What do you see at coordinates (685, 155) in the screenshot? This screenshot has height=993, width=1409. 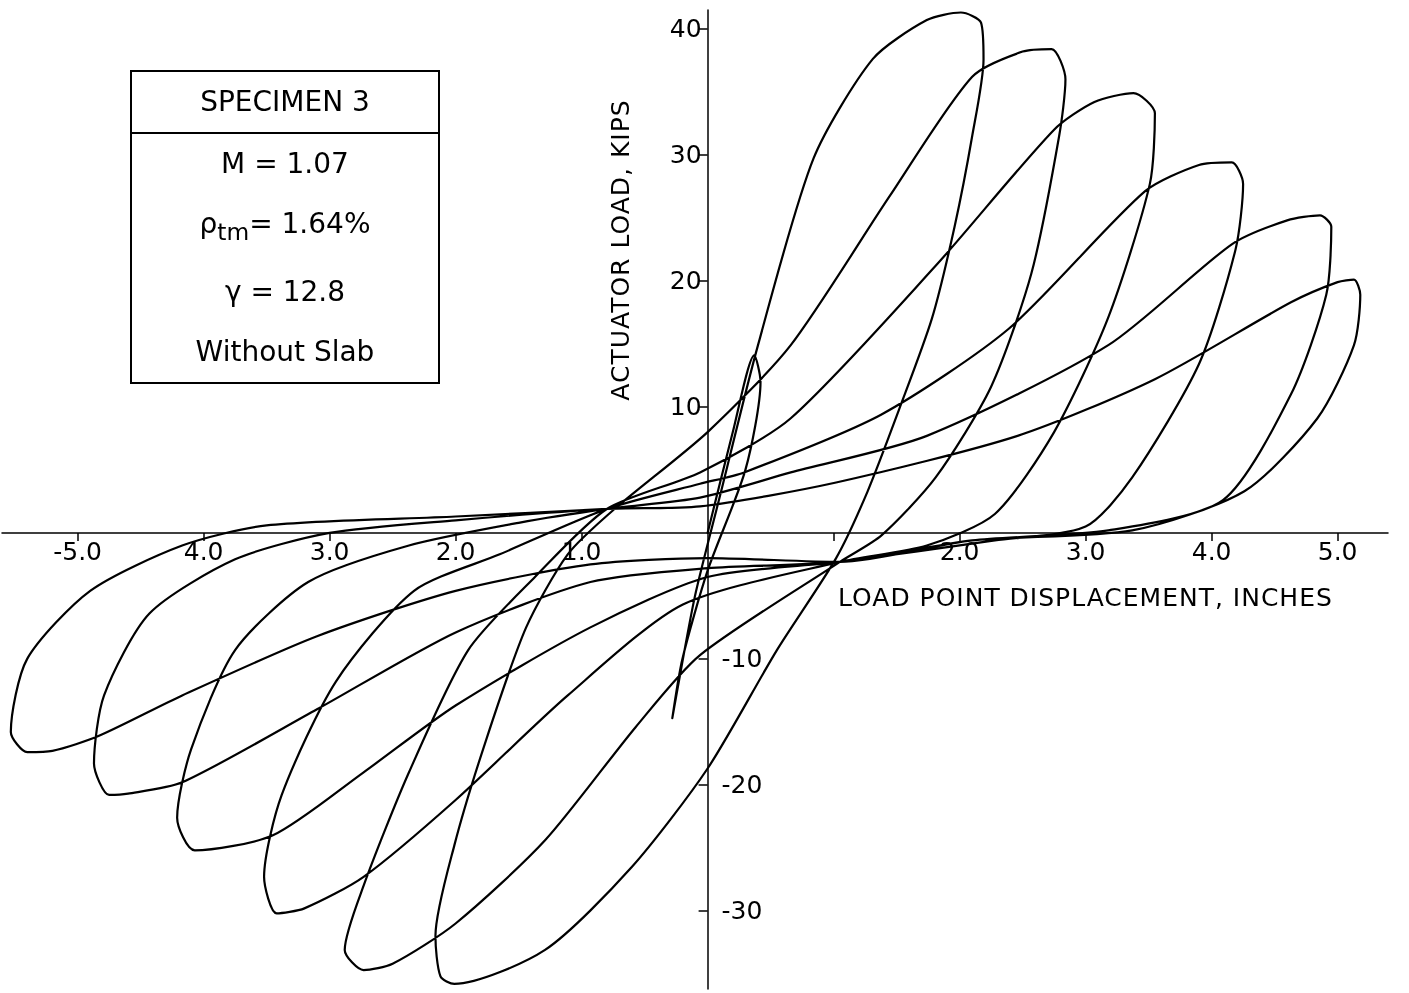 I see `y-tick-label: 30` at bounding box center [685, 155].